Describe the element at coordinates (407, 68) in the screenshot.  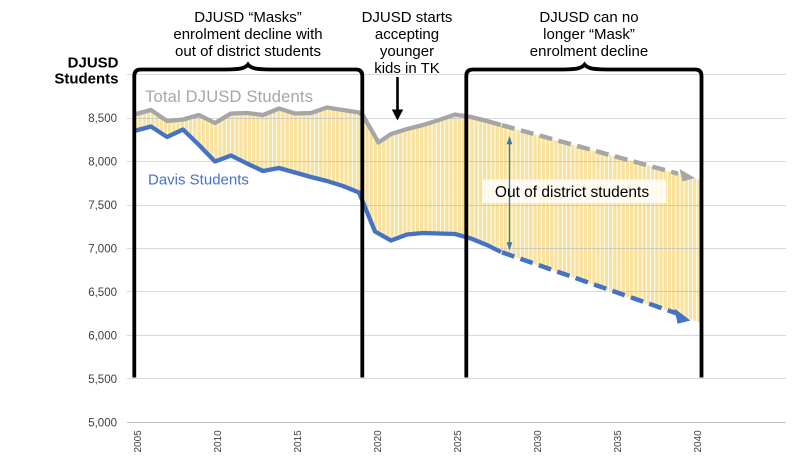
I see `svg-text: kids in TK` at that location.